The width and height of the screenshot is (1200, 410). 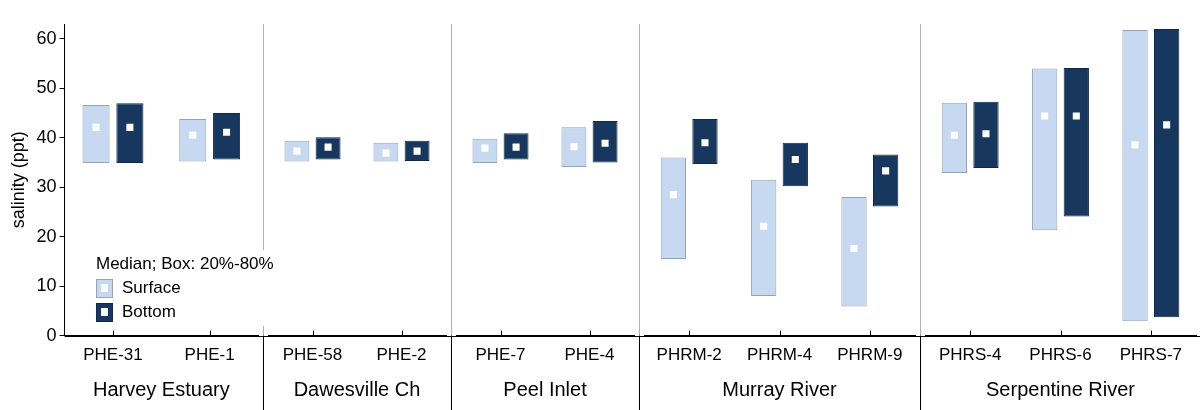 I want to click on y-tick-label: 30, so click(x=46, y=186).